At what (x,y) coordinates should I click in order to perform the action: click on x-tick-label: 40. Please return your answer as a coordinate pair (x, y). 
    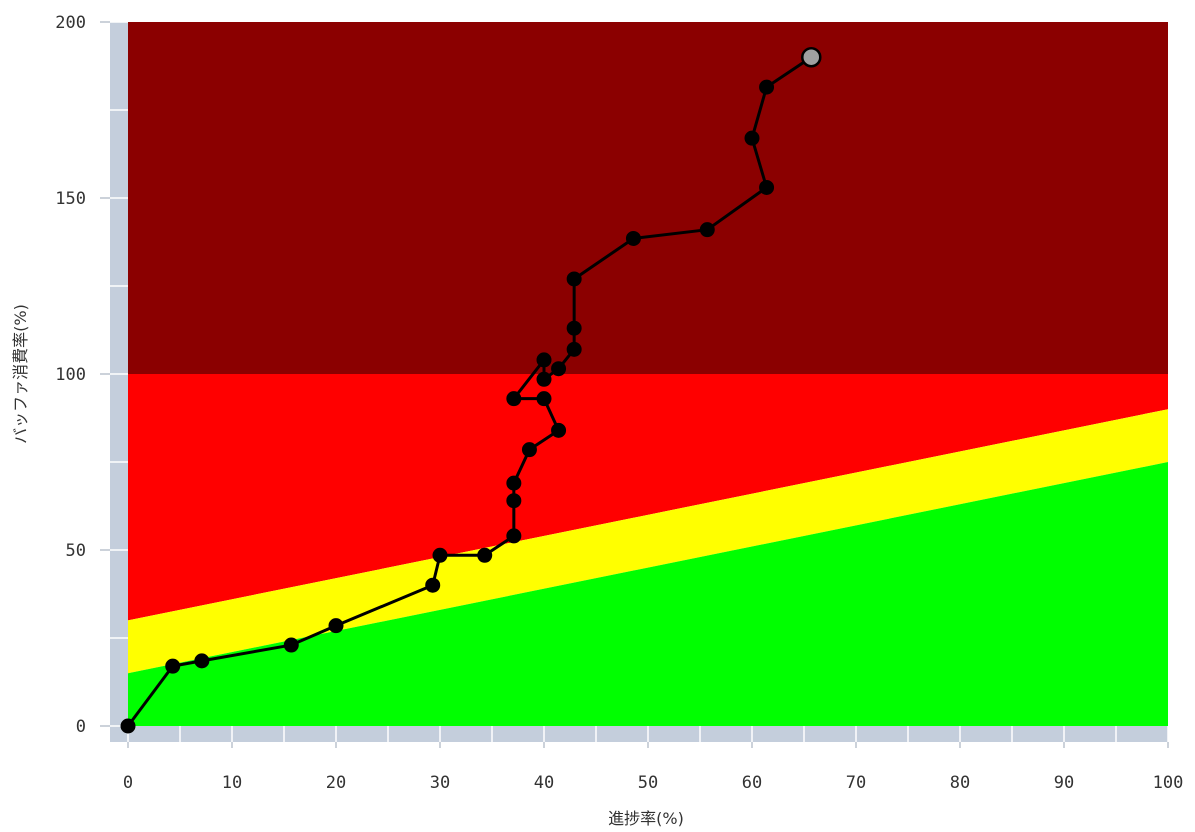
    Looking at the image, I should click on (544, 783).